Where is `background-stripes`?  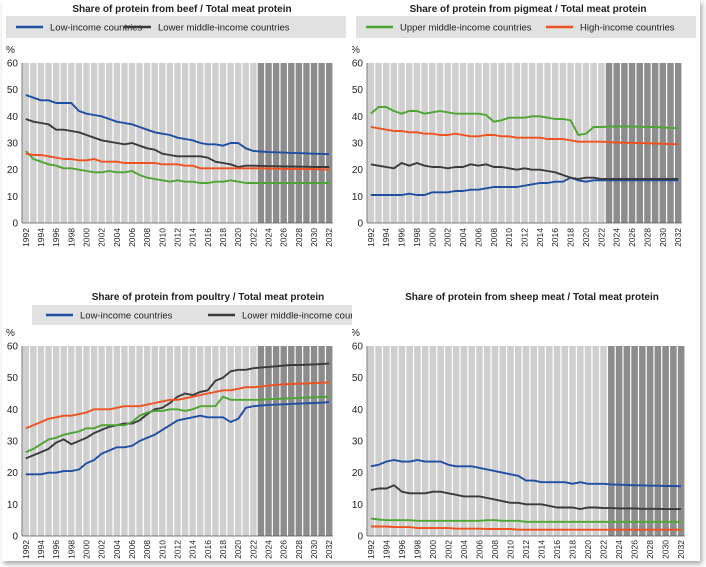 background-stripes is located at coordinates (177, 441).